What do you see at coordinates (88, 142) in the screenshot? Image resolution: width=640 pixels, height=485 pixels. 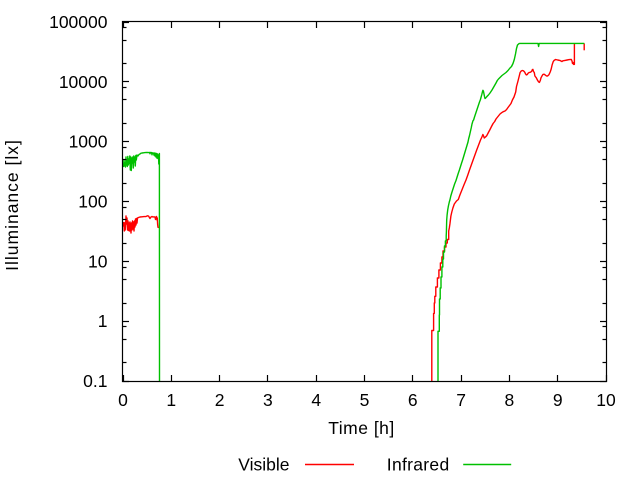 I see `svg-text: 1000` at bounding box center [88, 142].